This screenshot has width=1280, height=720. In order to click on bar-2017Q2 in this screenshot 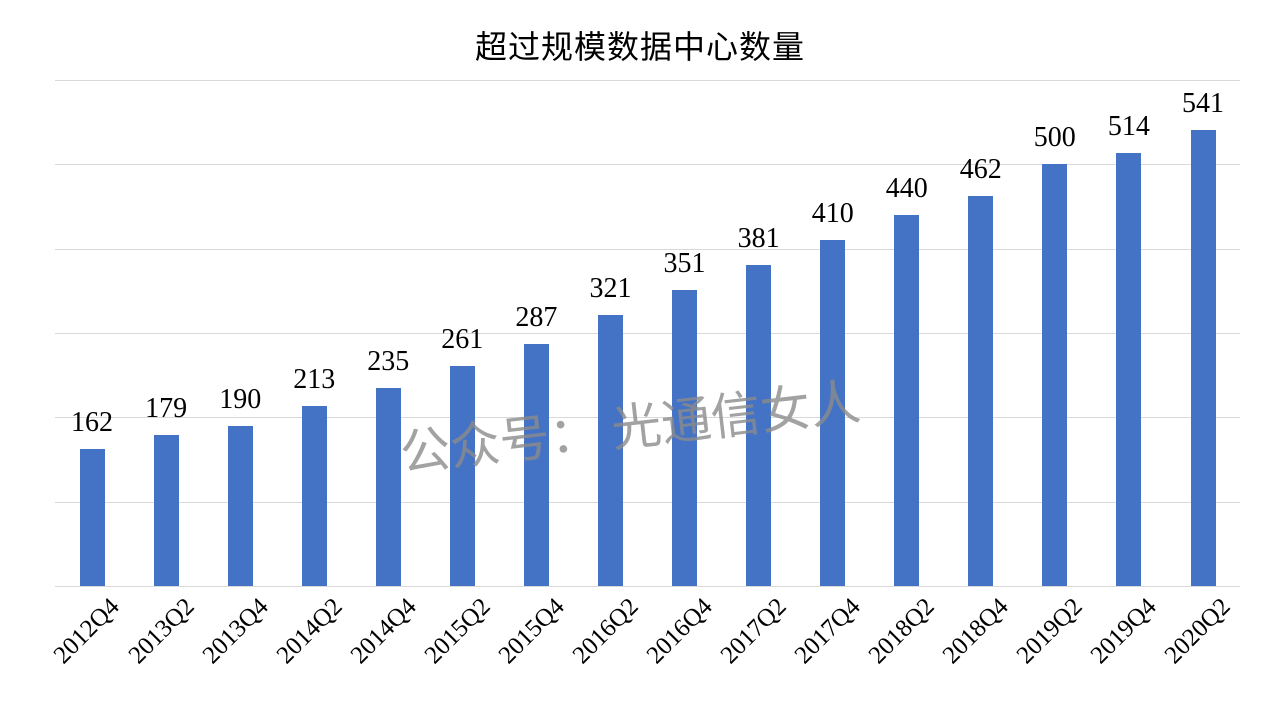, I will do `click(759, 425)`.